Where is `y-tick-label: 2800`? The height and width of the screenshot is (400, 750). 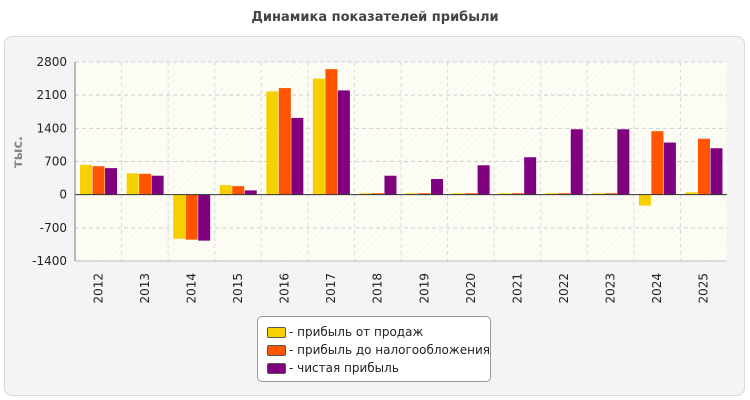 y-tick-label: 2800 is located at coordinates (51, 62).